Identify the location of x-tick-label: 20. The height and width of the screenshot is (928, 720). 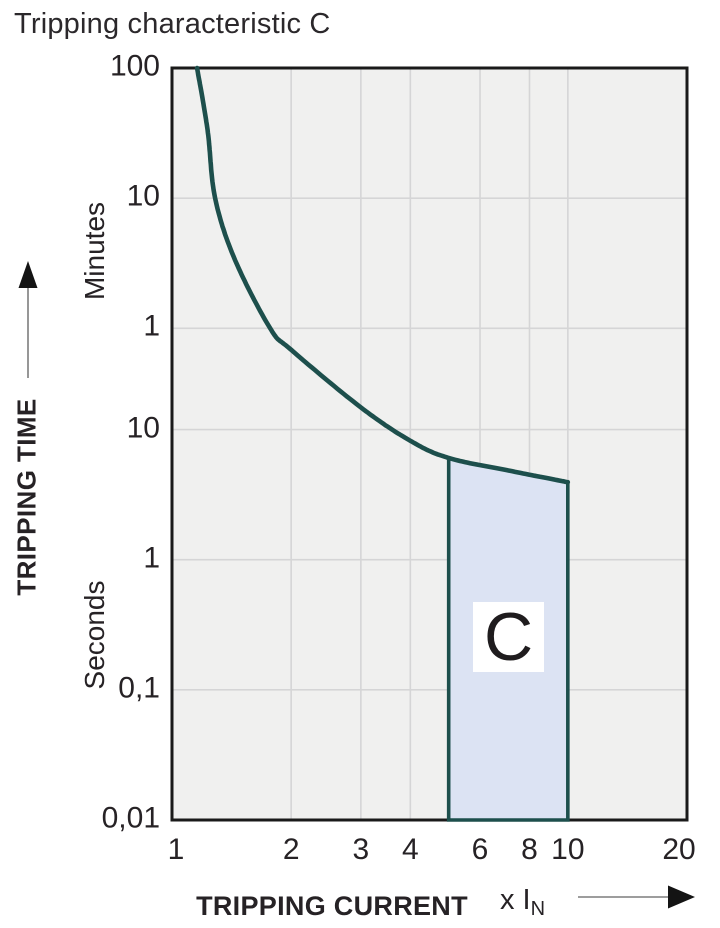
(679, 849).